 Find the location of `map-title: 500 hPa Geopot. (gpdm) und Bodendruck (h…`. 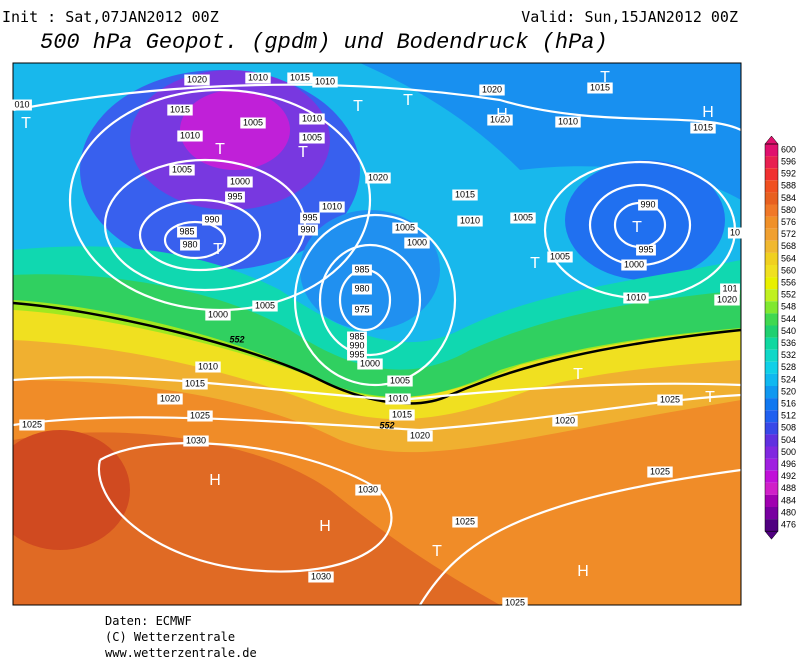

map-title: 500 hPa Geopot. (gpdm) und Bodendruck (h… is located at coordinates (324, 42).